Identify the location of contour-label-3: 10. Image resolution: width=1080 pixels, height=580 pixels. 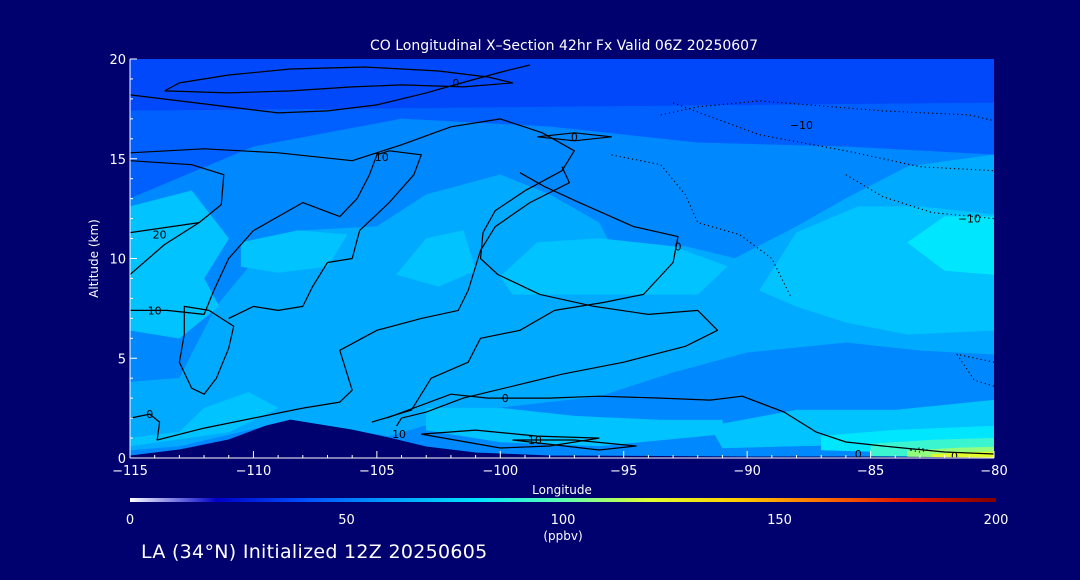
(382, 157).